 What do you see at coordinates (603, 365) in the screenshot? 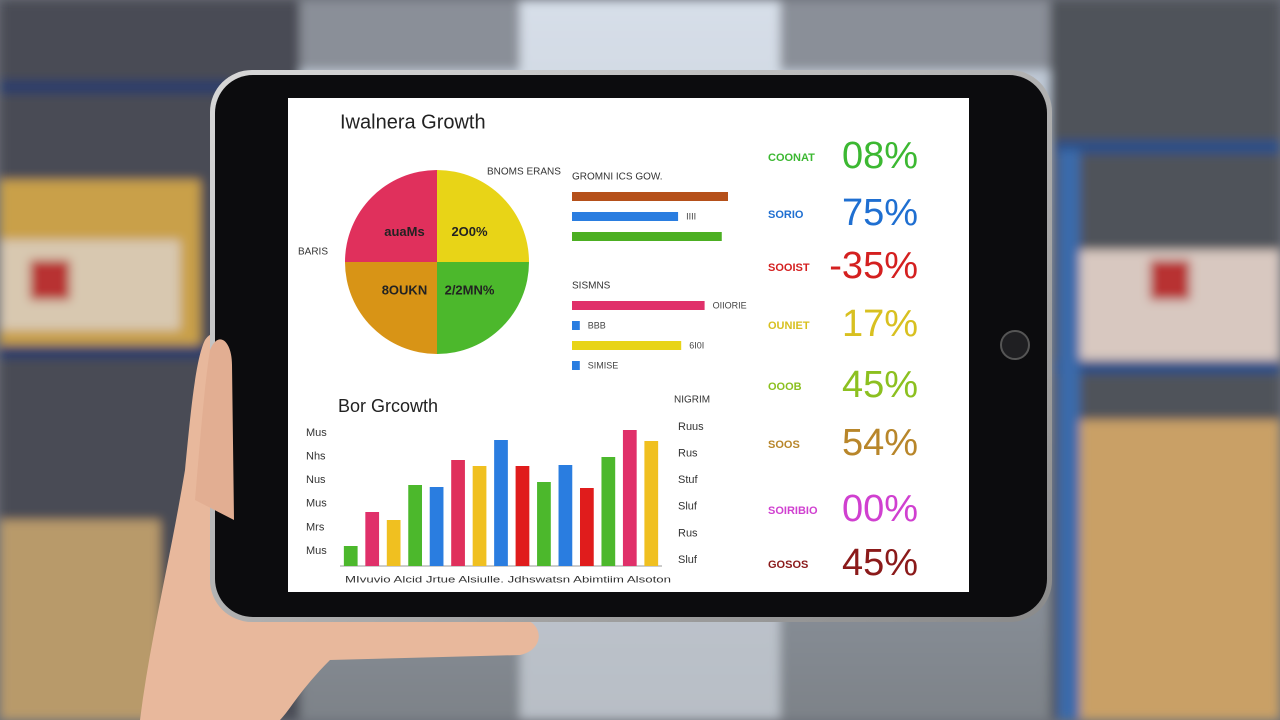
I see `bar-label: SIMISE` at bounding box center [603, 365].